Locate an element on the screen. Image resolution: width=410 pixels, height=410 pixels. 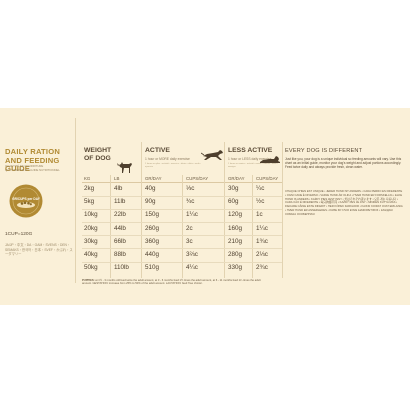
cell-kg: 5kg is located at coordinates (89, 202).